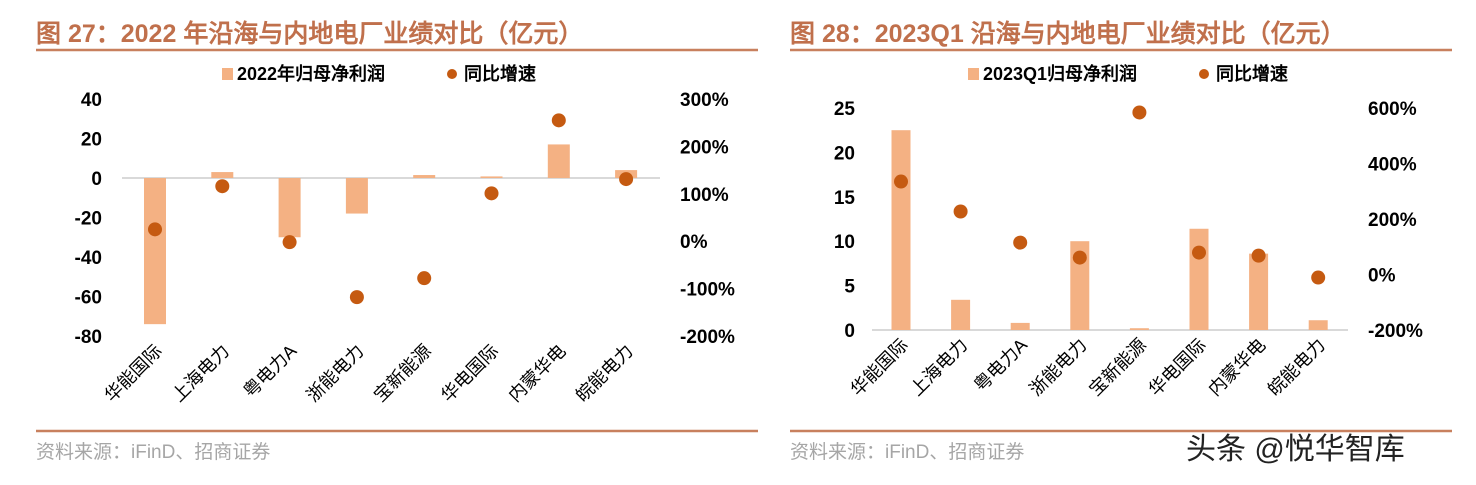 The width and height of the screenshot is (1476, 485). I want to click on left-axis-tick: -40, so click(88, 258).